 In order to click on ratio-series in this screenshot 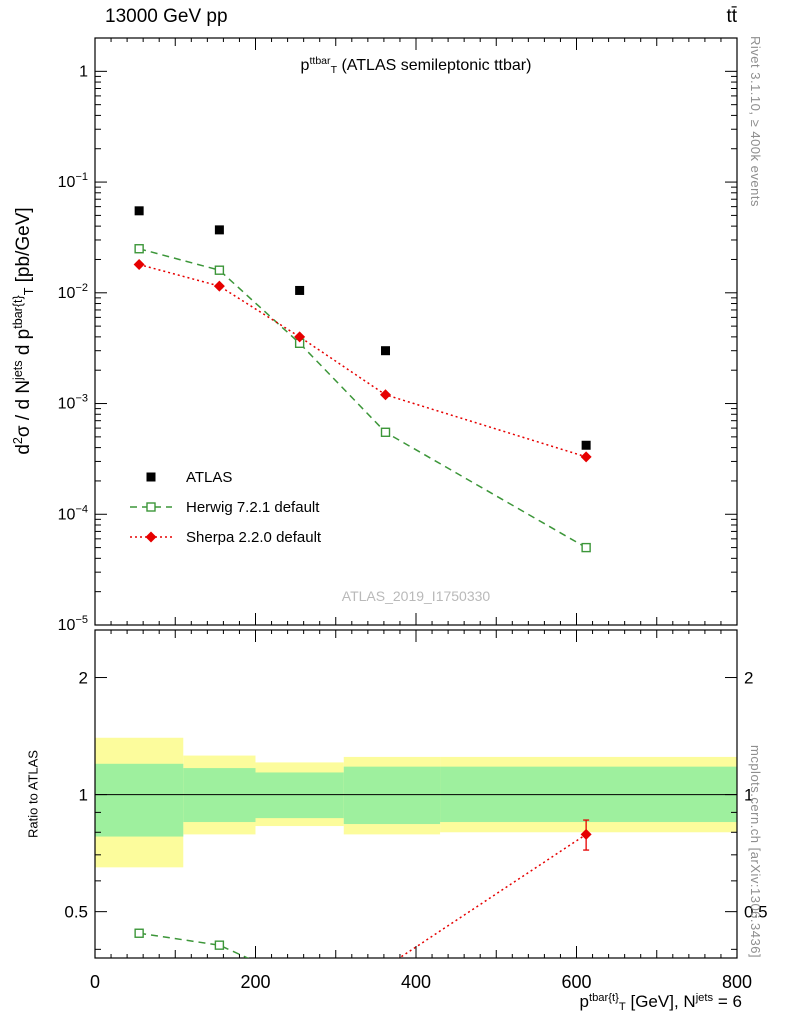, I will do `click(364, 888)`.